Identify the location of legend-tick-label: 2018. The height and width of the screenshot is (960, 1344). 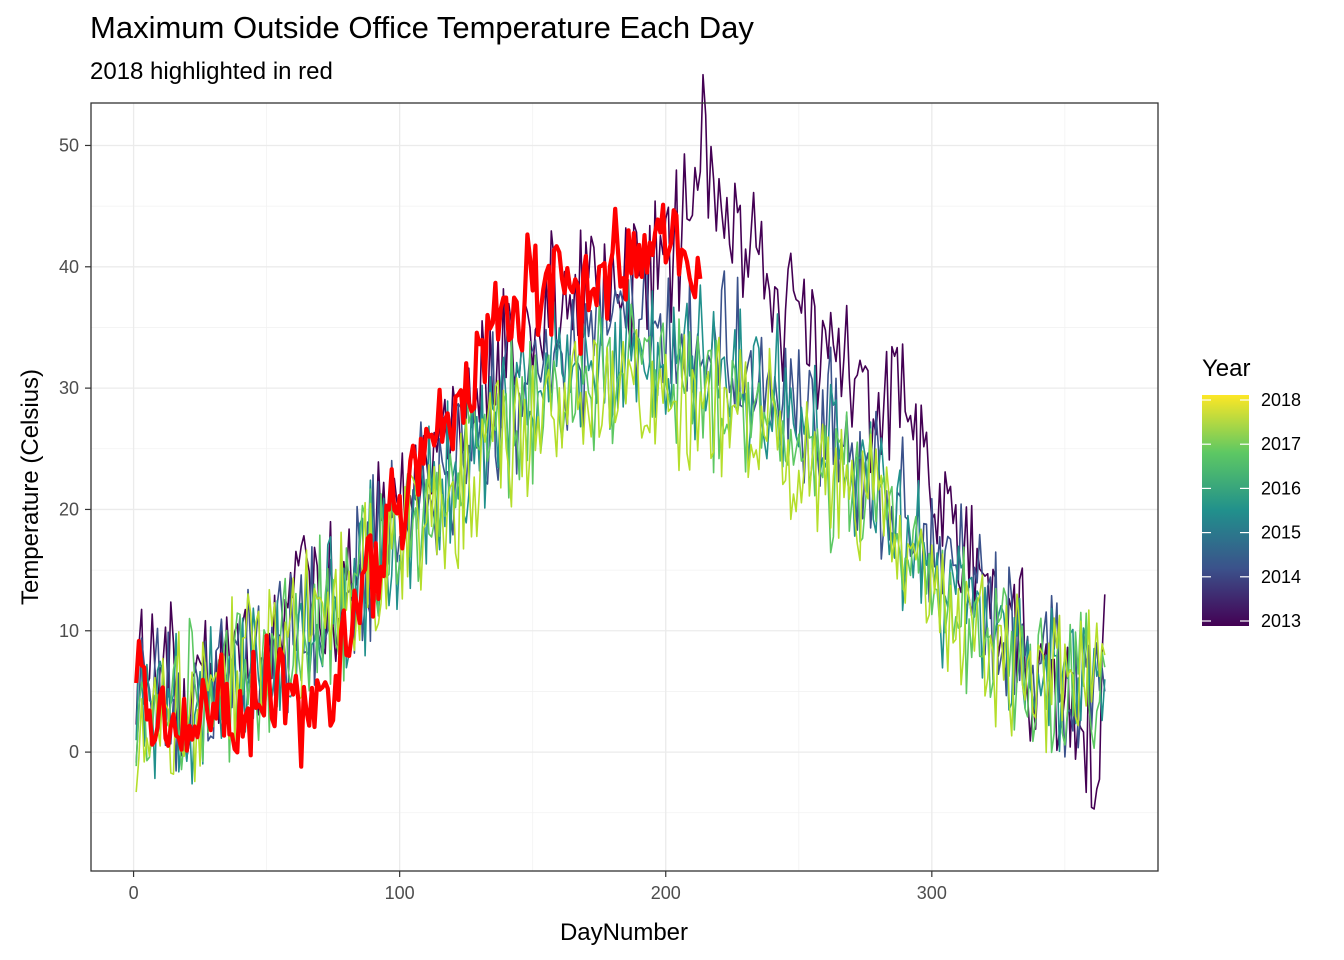
(1281, 400).